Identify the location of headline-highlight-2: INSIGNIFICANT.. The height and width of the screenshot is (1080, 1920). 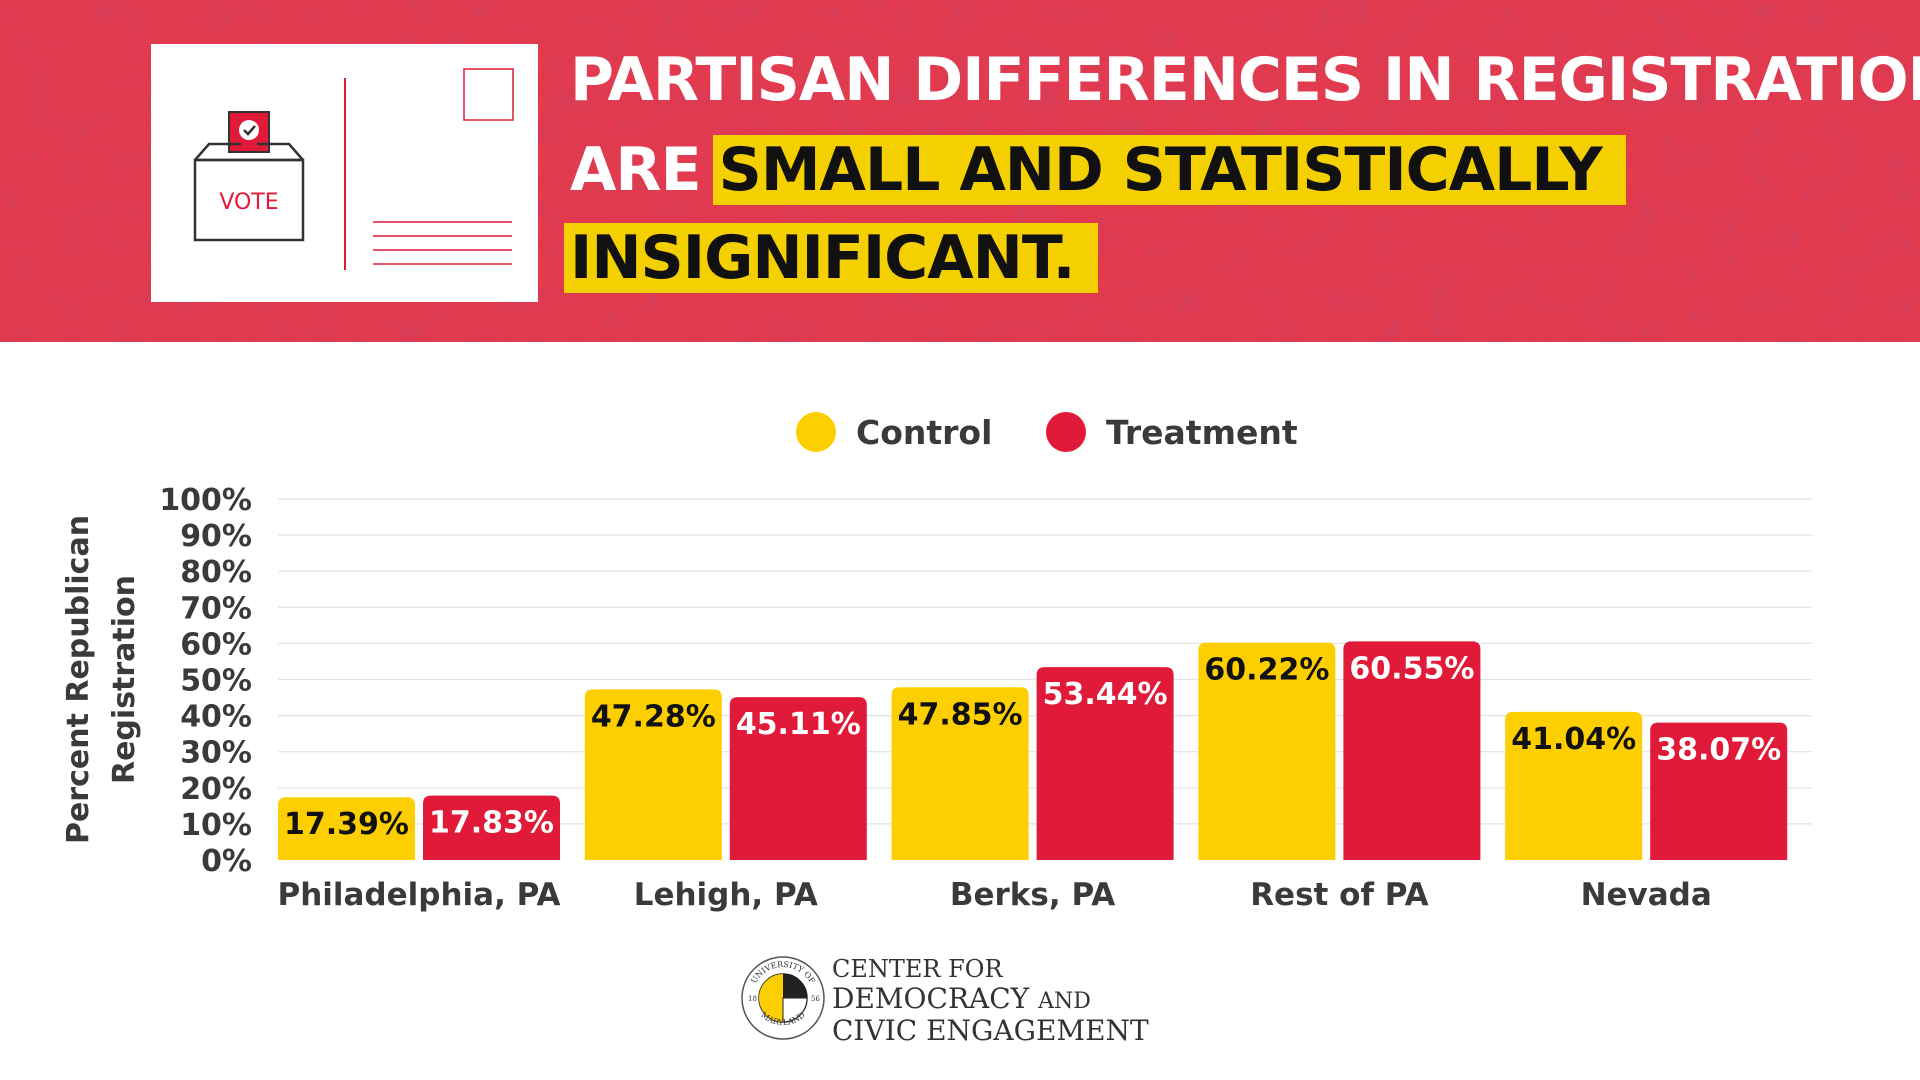
(831, 258).